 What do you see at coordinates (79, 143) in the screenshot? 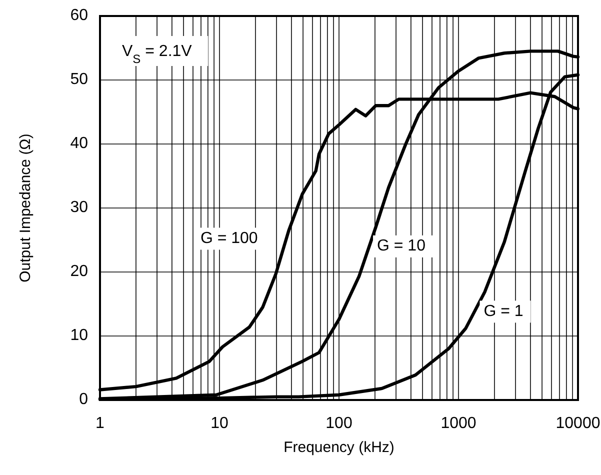
I see `y-tick-label: 40` at bounding box center [79, 143].